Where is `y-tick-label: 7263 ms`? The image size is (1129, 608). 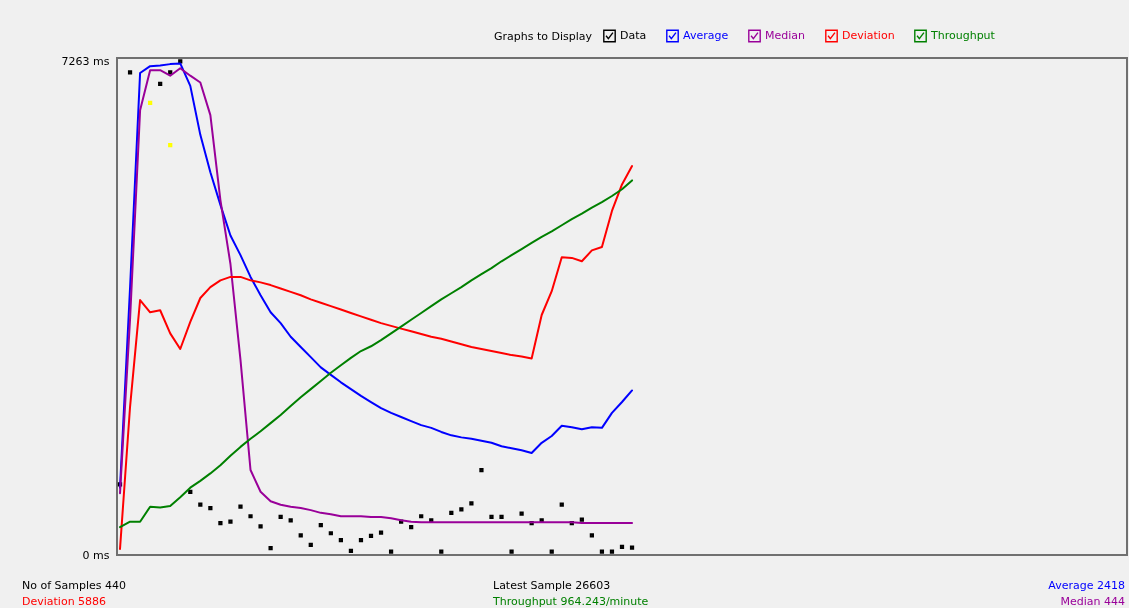 y-tick-label: 7263 ms is located at coordinates (85, 61).